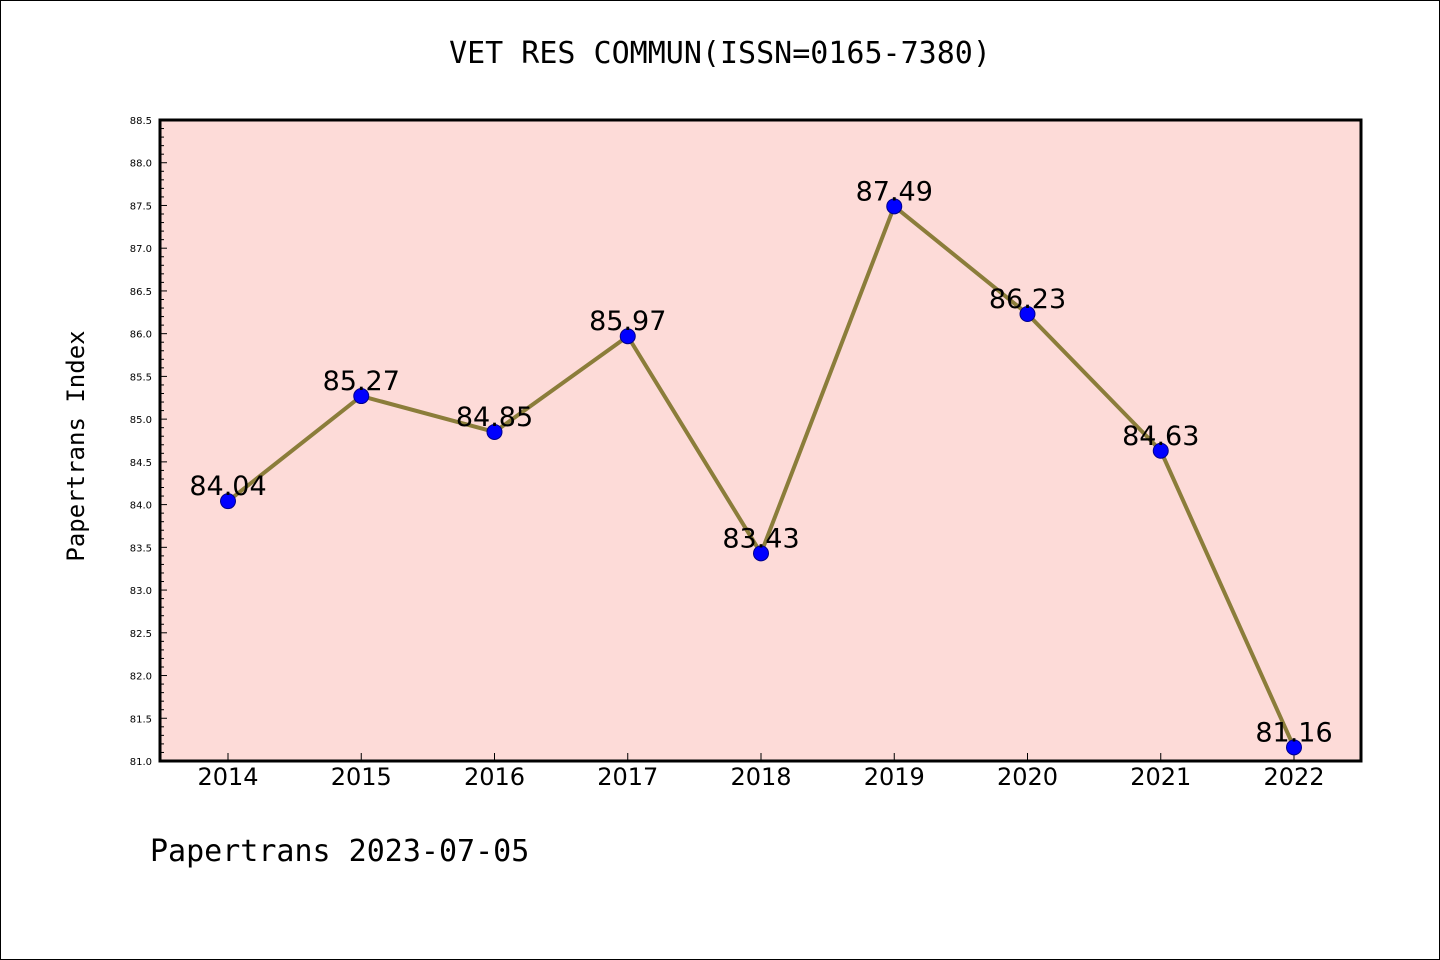  What do you see at coordinates (361, 381) in the screenshot?
I see `data-label: 85.27` at bounding box center [361, 381].